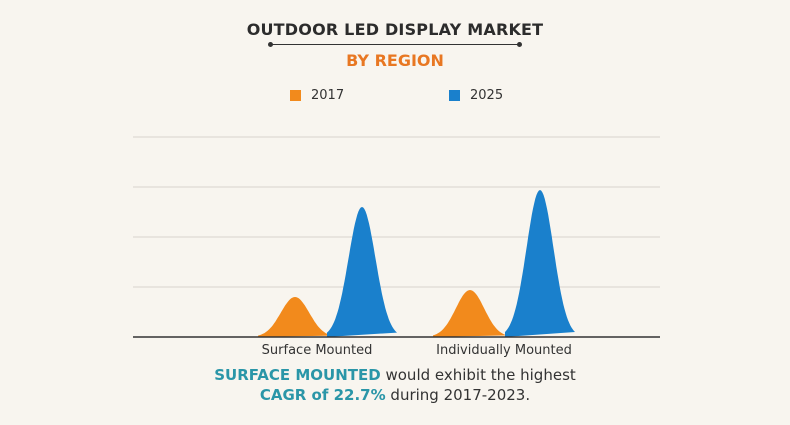 This screenshot has height=425, width=790. I want to click on peak-2017-surface-mounted, so click(295, 317).